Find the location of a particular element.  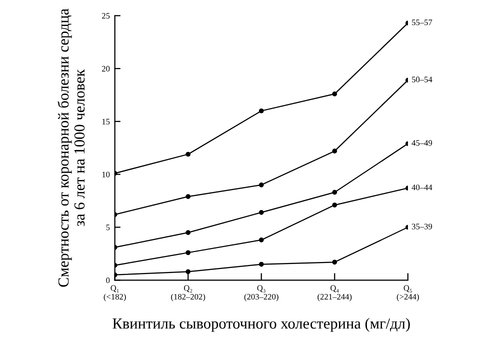

series-label: 50–54 is located at coordinates (422, 79).